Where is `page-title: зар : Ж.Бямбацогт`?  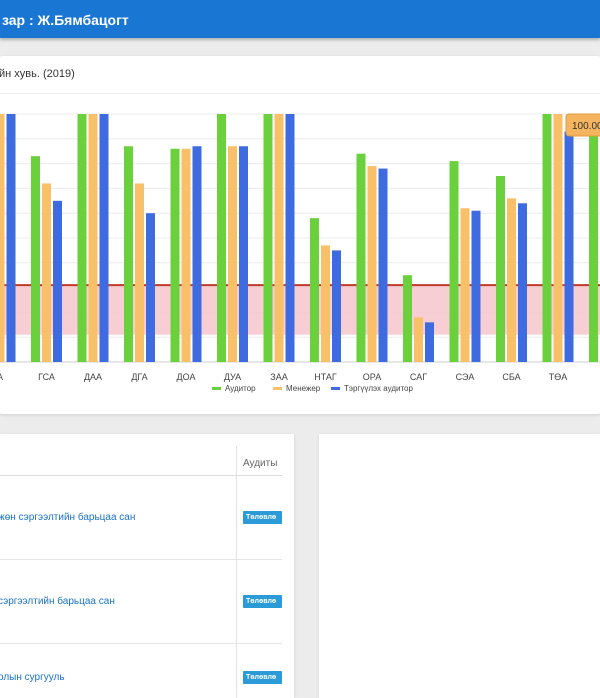 page-title: зар : Ж.Бямбацогт is located at coordinates (65, 20).